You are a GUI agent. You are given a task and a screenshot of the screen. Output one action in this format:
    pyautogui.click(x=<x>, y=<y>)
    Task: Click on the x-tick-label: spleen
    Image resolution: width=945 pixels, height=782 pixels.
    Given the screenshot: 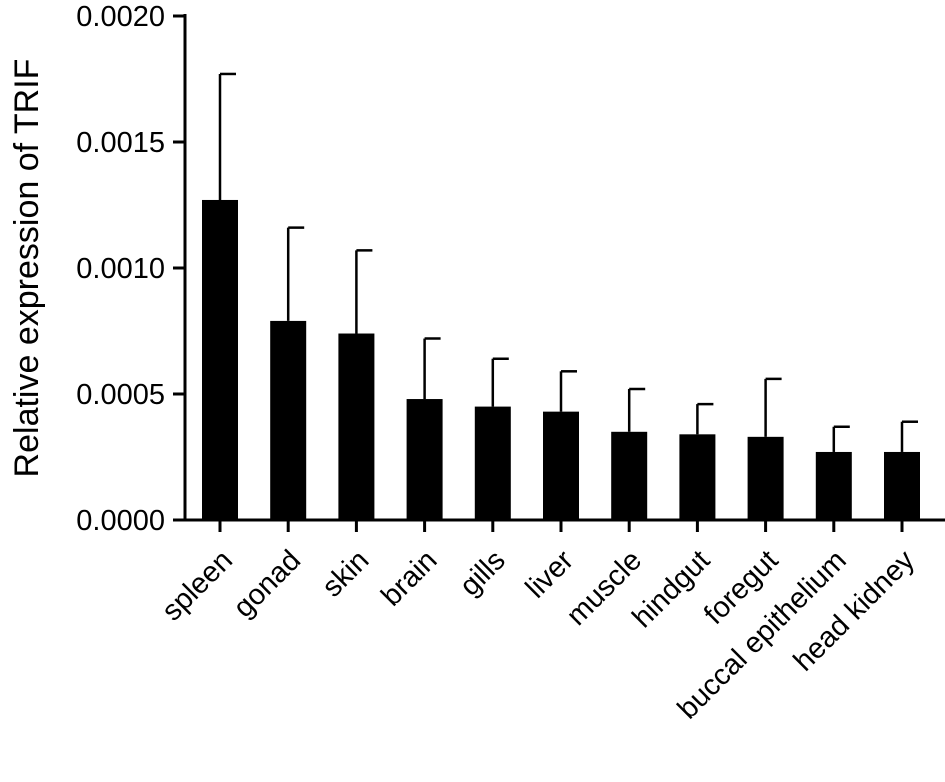 What is the action you would take?
    pyautogui.click(x=197, y=585)
    